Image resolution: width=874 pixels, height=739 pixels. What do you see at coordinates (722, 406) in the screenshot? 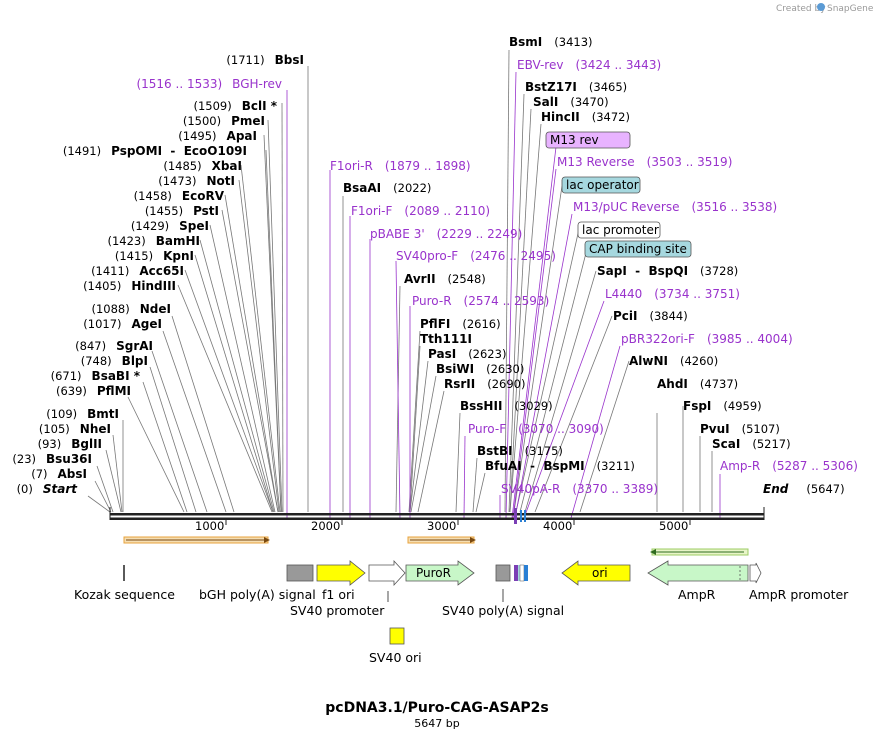
I see `site-fspi: FspI (4959)` at bounding box center [722, 406].